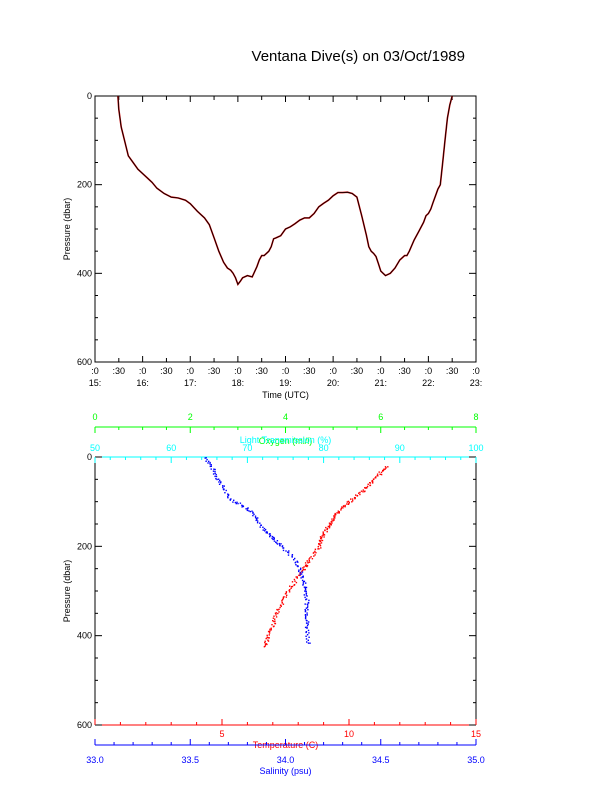 The height and width of the screenshot is (785, 612). Describe the element at coordinates (476, 734) in the screenshot. I see `temperature-tick-label: 15` at that location.